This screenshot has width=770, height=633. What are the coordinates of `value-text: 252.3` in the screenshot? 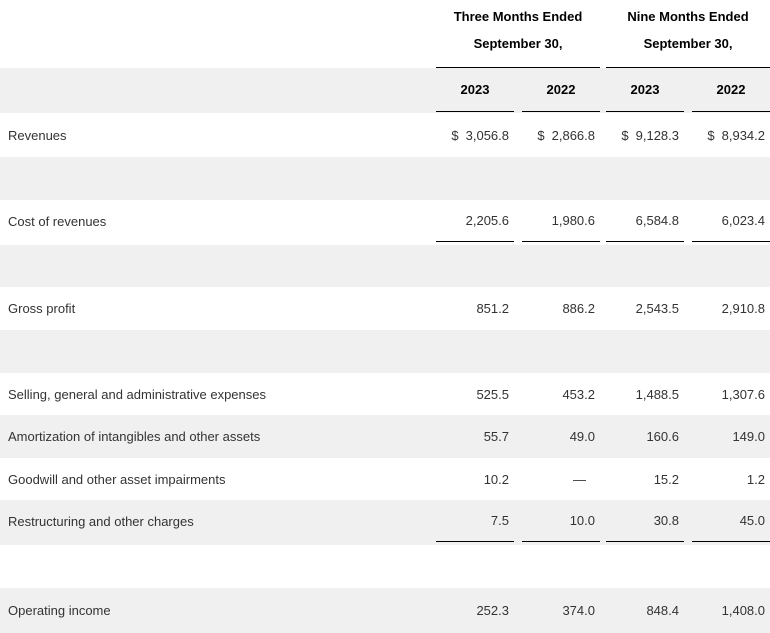 It's located at (492, 610).